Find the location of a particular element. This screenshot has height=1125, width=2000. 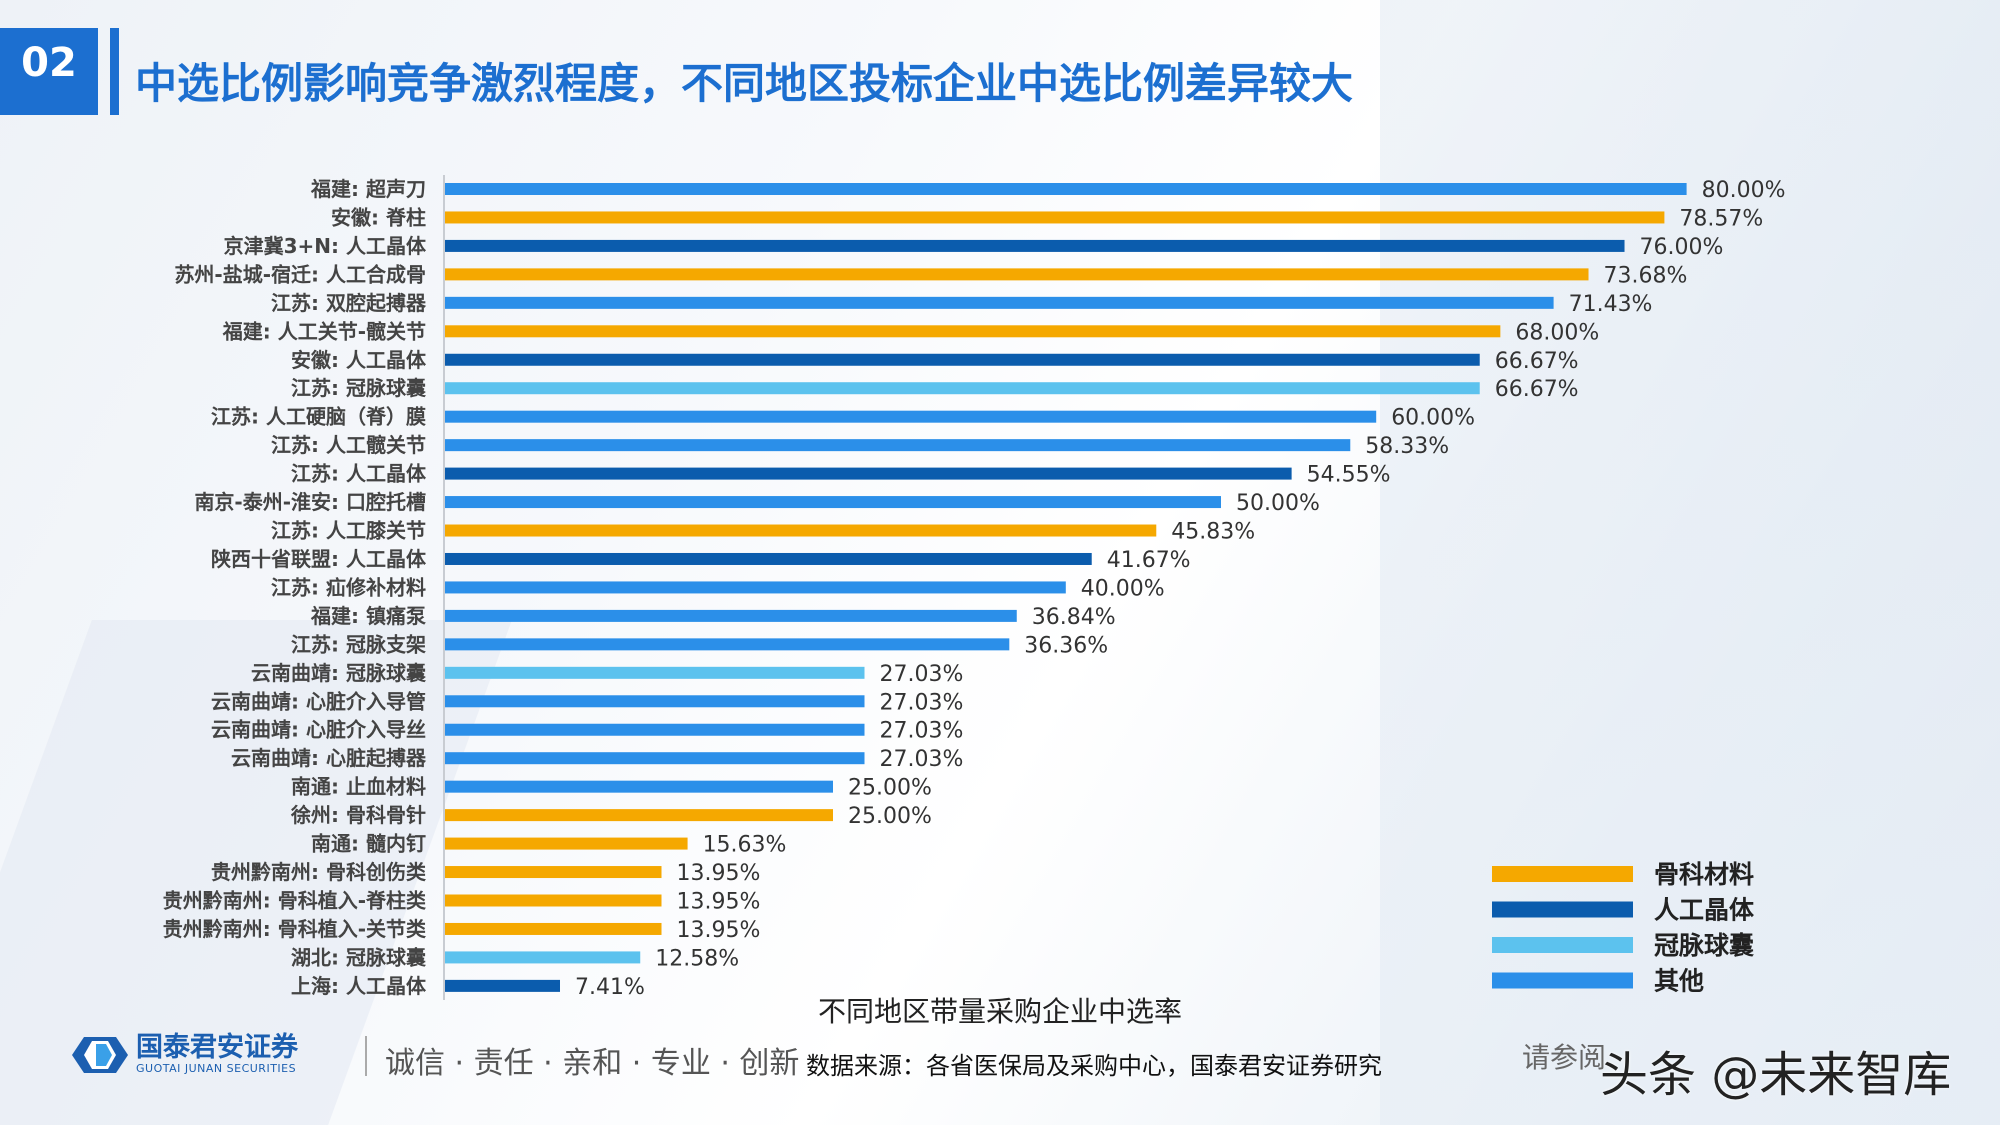

page-title: 中选比例影响竞争激烈程度，不同地区投标企业中选比例差异较大 is located at coordinates (744, 83).